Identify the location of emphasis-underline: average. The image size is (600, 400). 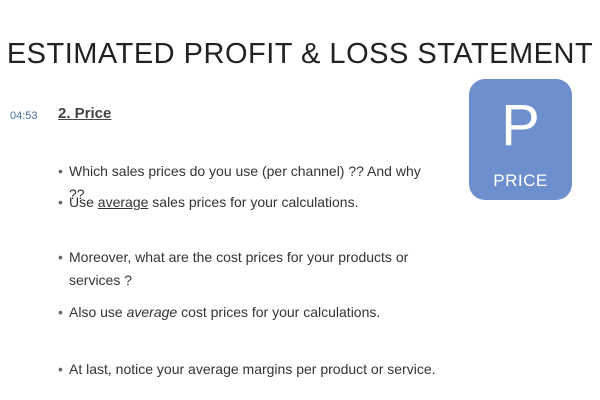
(123, 202).